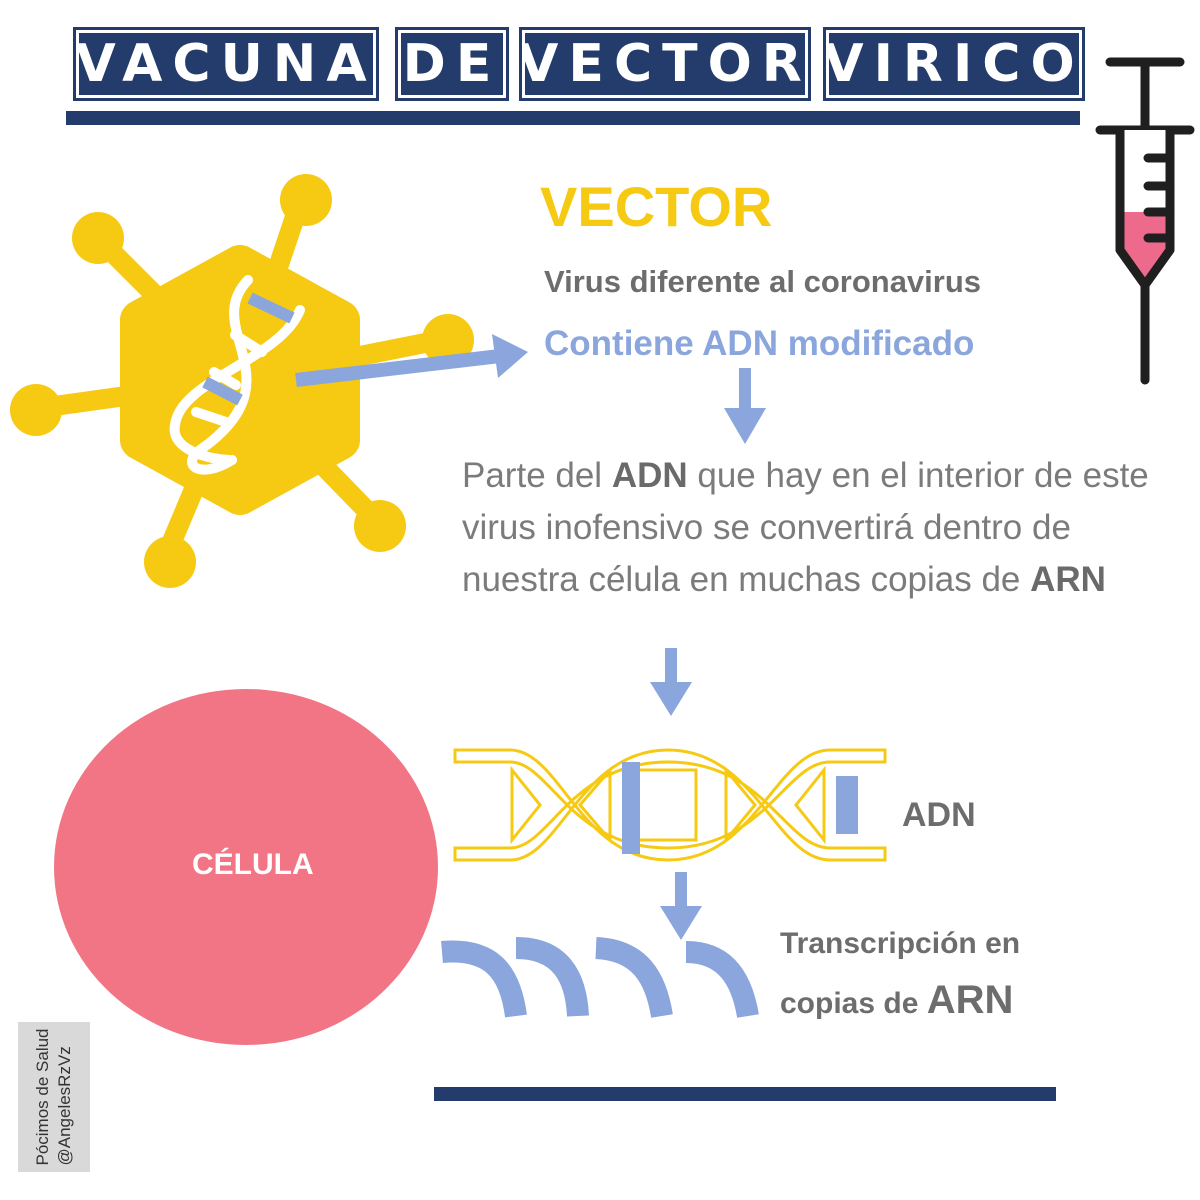 The image size is (1200, 1200). I want to click on credit-box: Pócimos de Salud @AngelesRzVz, so click(54, 1097).